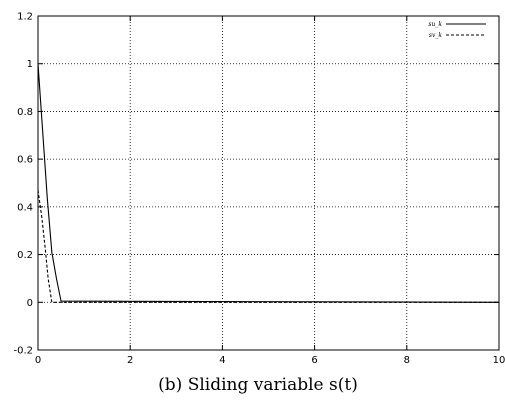 The height and width of the screenshot is (407, 505). Describe the element at coordinates (30, 64) in the screenshot. I see `y-tick-label: 1` at that location.